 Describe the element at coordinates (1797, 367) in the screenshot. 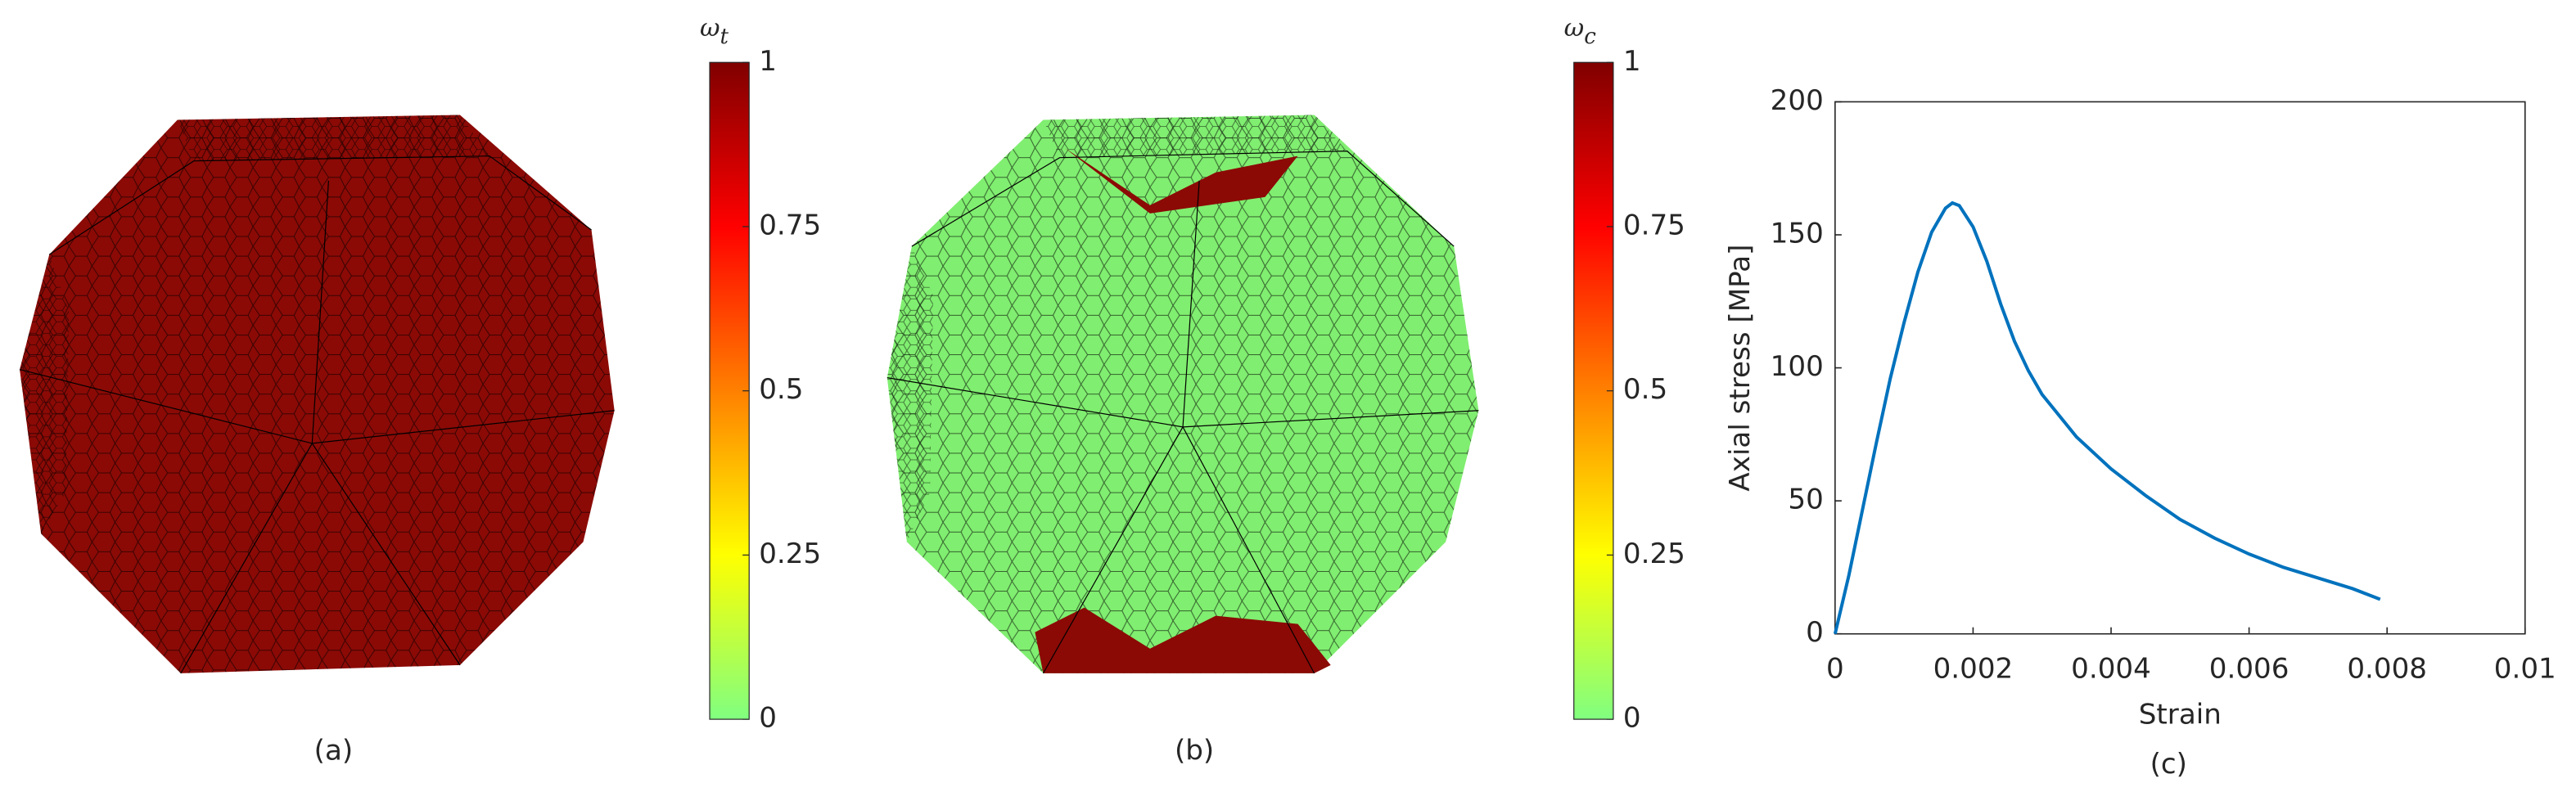

I see `y-tick-label: 100` at that location.